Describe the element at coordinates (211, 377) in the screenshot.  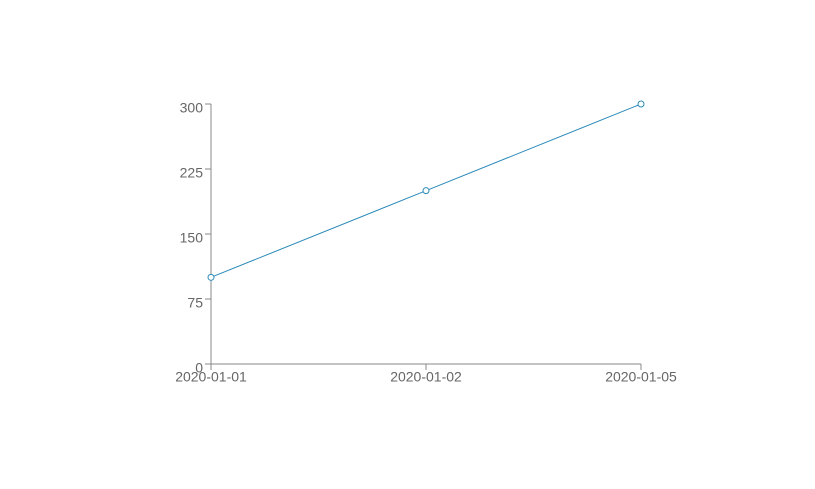
I see `x-tick-label: 2020-01-01` at that location.